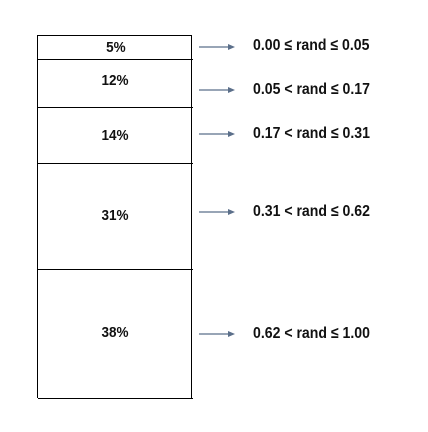 The height and width of the screenshot is (432, 428). I want to click on segment-label: 12%, so click(115, 80).